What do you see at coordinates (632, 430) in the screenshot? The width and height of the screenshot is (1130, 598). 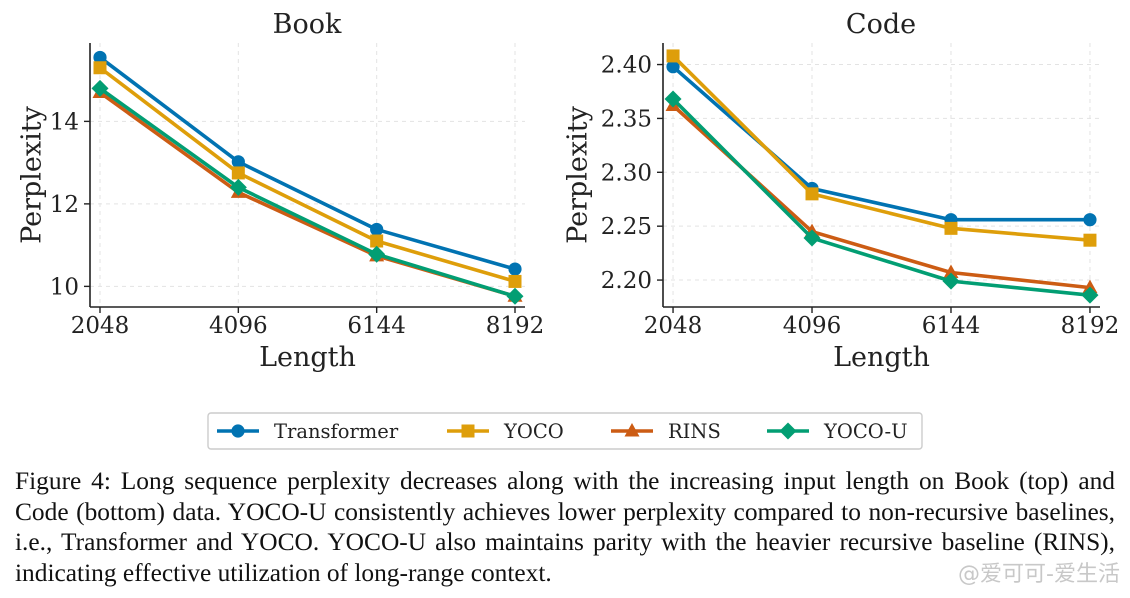 I see `legend-marker-rins` at bounding box center [632, 430].